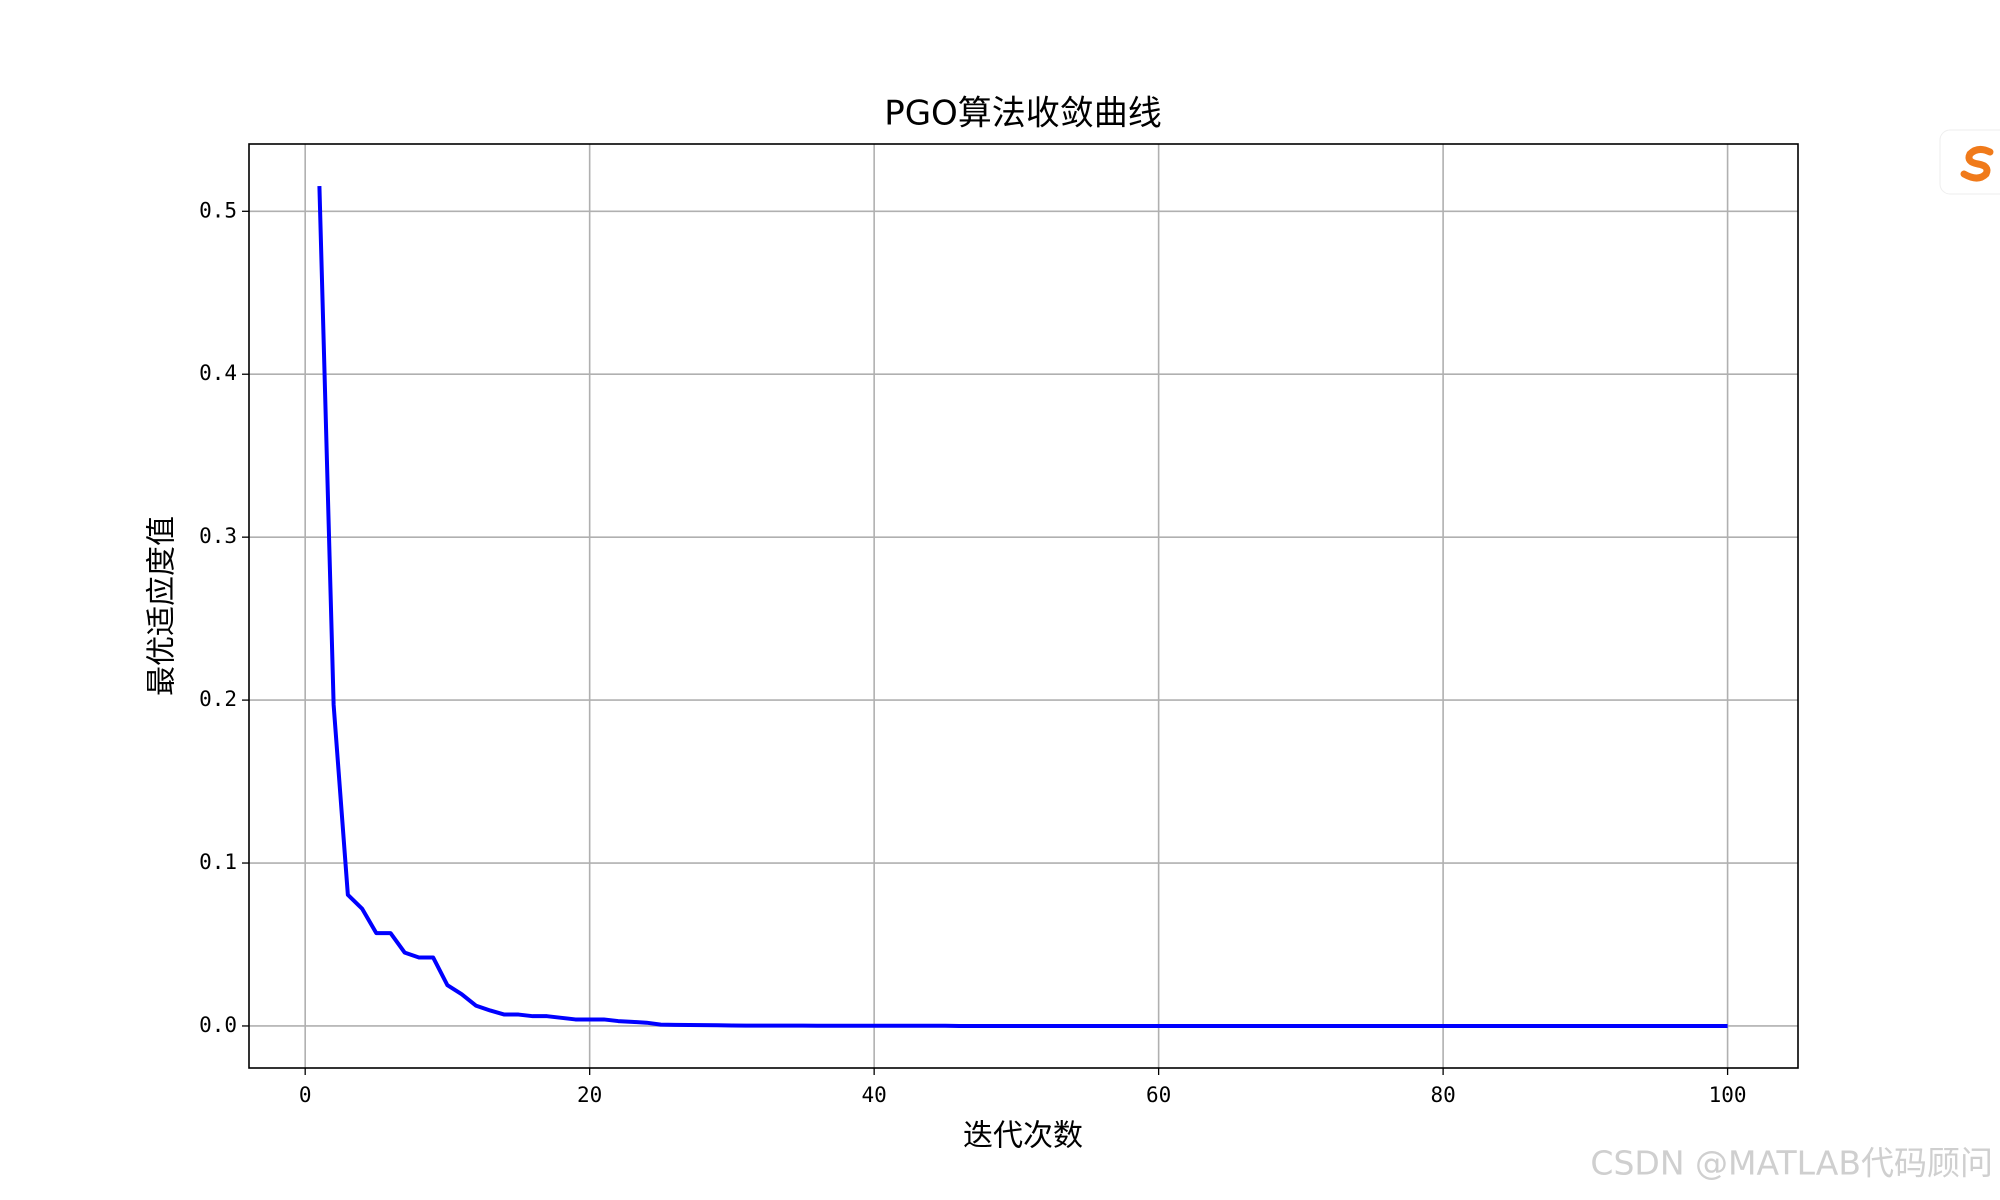 The image size is (2000, 1200). What do you see at coordinates (162, 606) in the screenshot?
I see `y-axis-label: 最优适应度值` at bounding box center [162, 606].